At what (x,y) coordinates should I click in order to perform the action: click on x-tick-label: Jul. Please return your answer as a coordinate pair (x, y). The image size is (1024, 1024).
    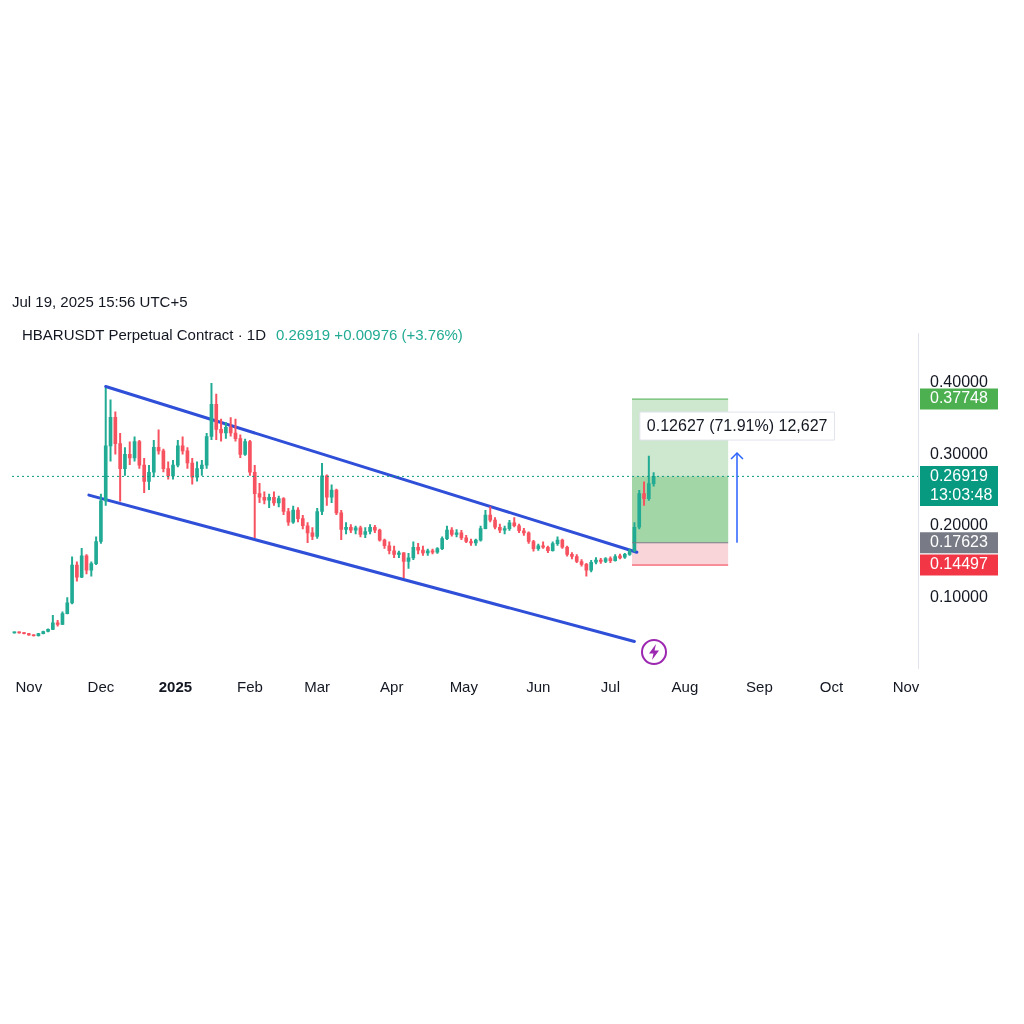
    Looking at the image, I should click on (610, 686).